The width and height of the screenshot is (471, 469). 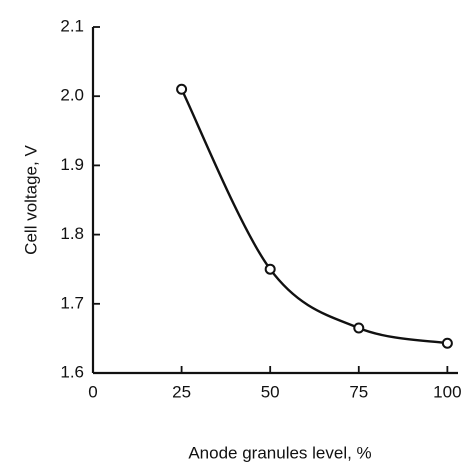 What do you see at coordinates (72, 233) in the screenshot?
I see `y-tick-label: 1.8` at bounding box center [72, 233].